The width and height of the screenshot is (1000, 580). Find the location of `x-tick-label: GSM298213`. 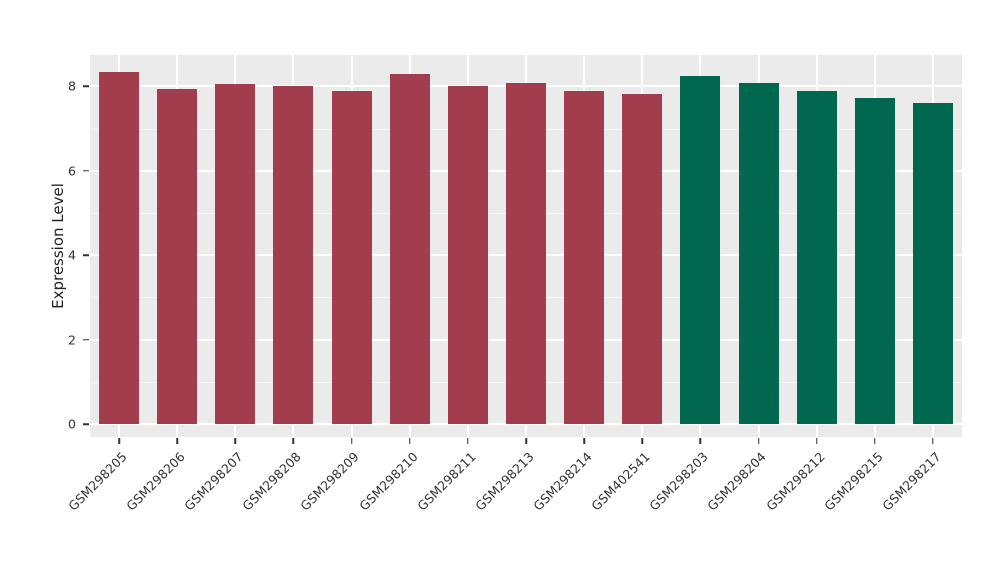

x-tick-label: GSM298213 is located at coordinates (504, 481).